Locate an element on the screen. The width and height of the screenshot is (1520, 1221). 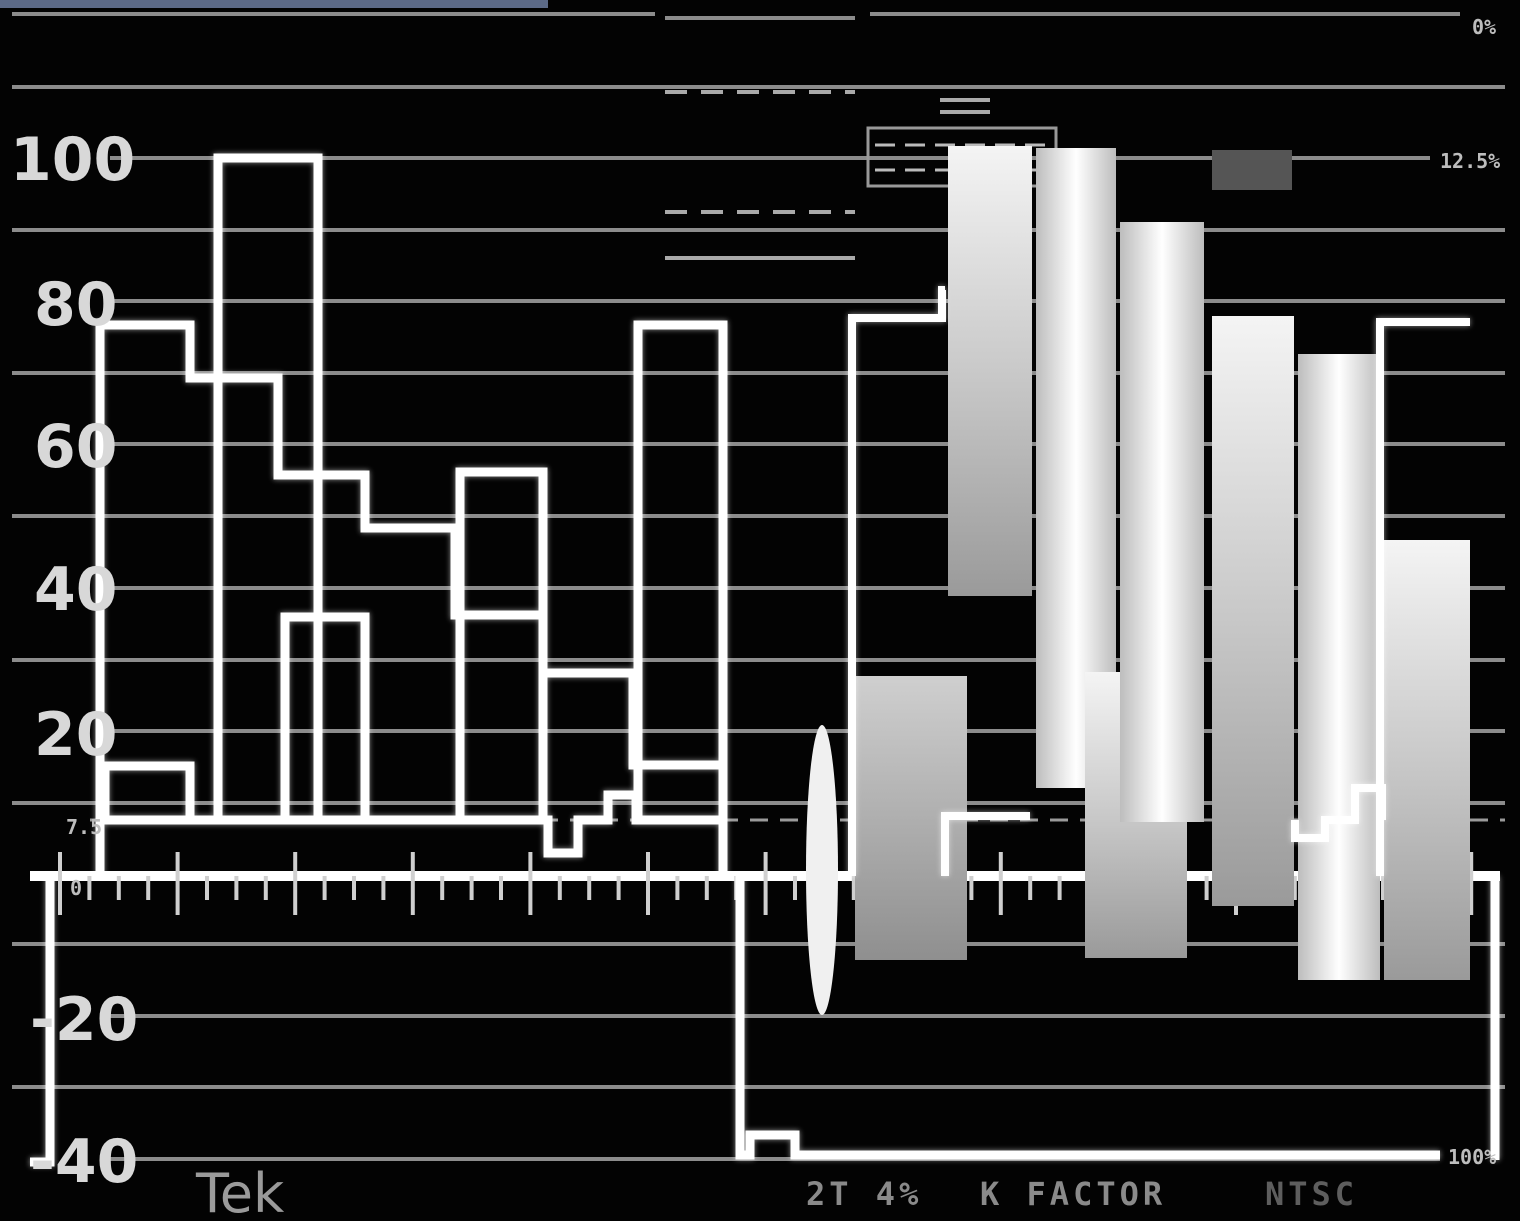
scale-label-80: 80 is located at coordinates (76, 305).